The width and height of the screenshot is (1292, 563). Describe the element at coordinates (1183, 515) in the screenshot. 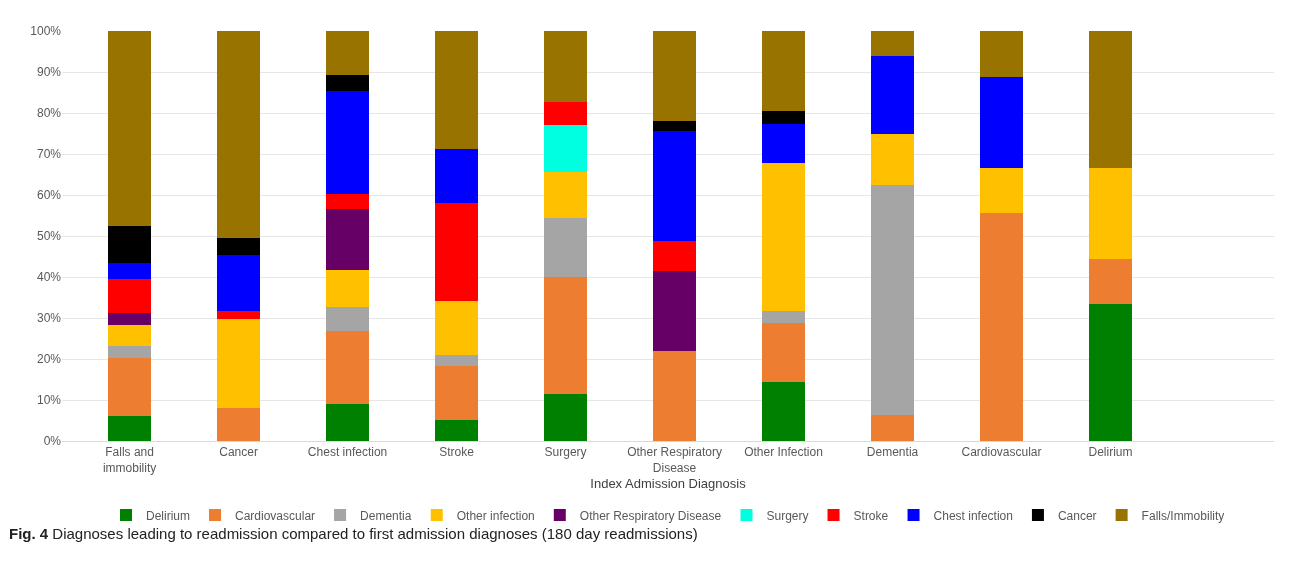

I see `legend-label: Falls/Immobility` at that location.